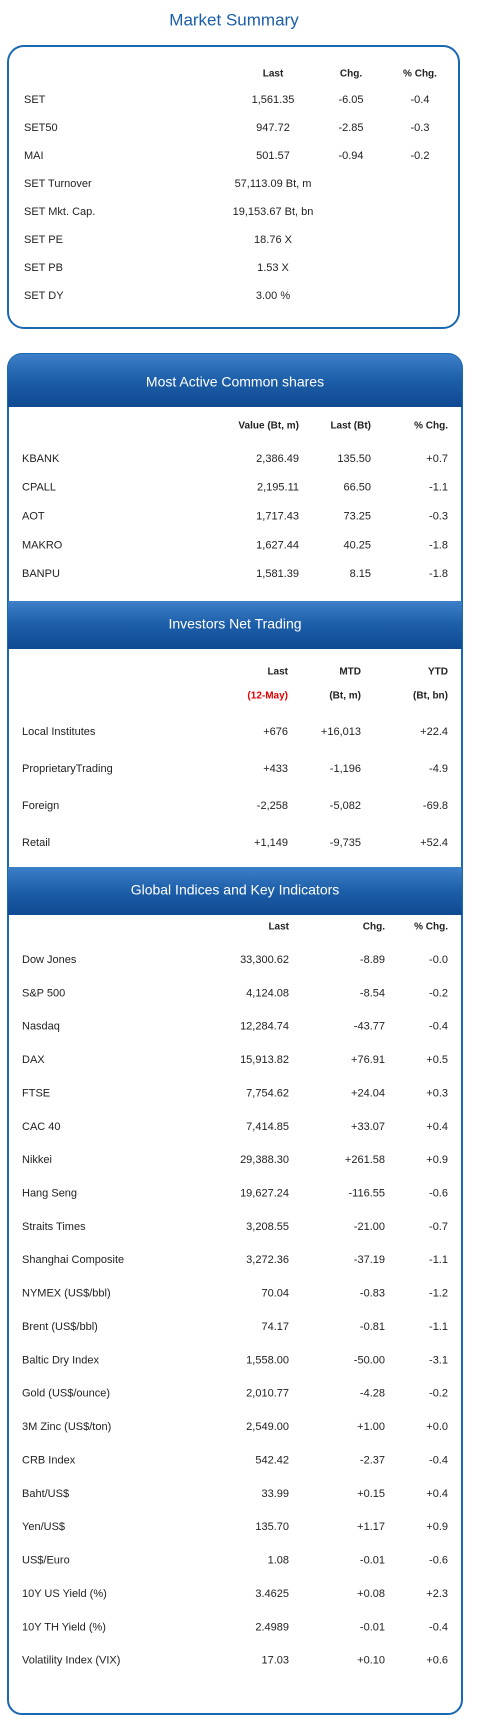 The width and height of the screenshot is (480, 1728). What do you see at coordinates (272, 806) in the screenshot?
I see `cell: -2,258` at bounding box center [272, 806].